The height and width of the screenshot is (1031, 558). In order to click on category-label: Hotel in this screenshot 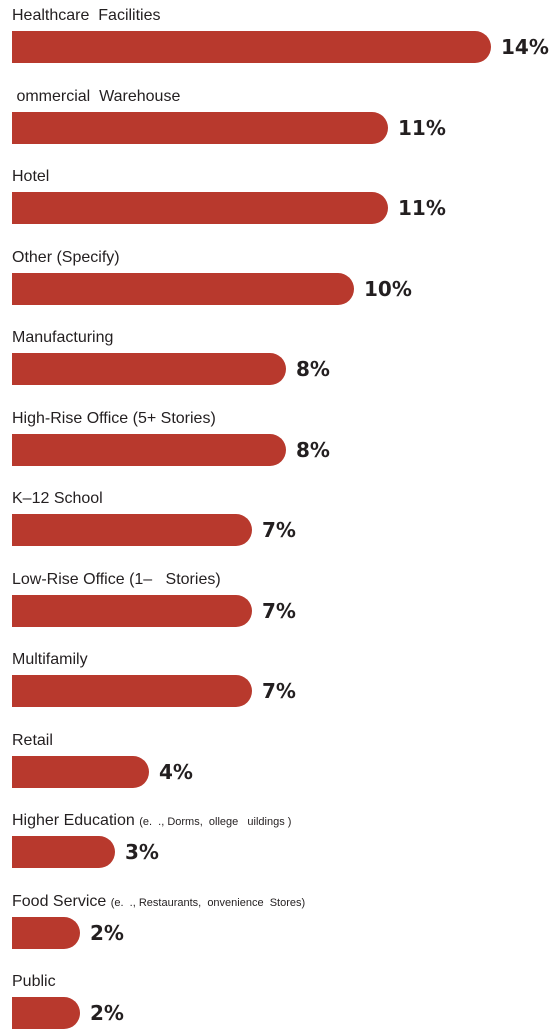, I will do `click(30, 177)`.